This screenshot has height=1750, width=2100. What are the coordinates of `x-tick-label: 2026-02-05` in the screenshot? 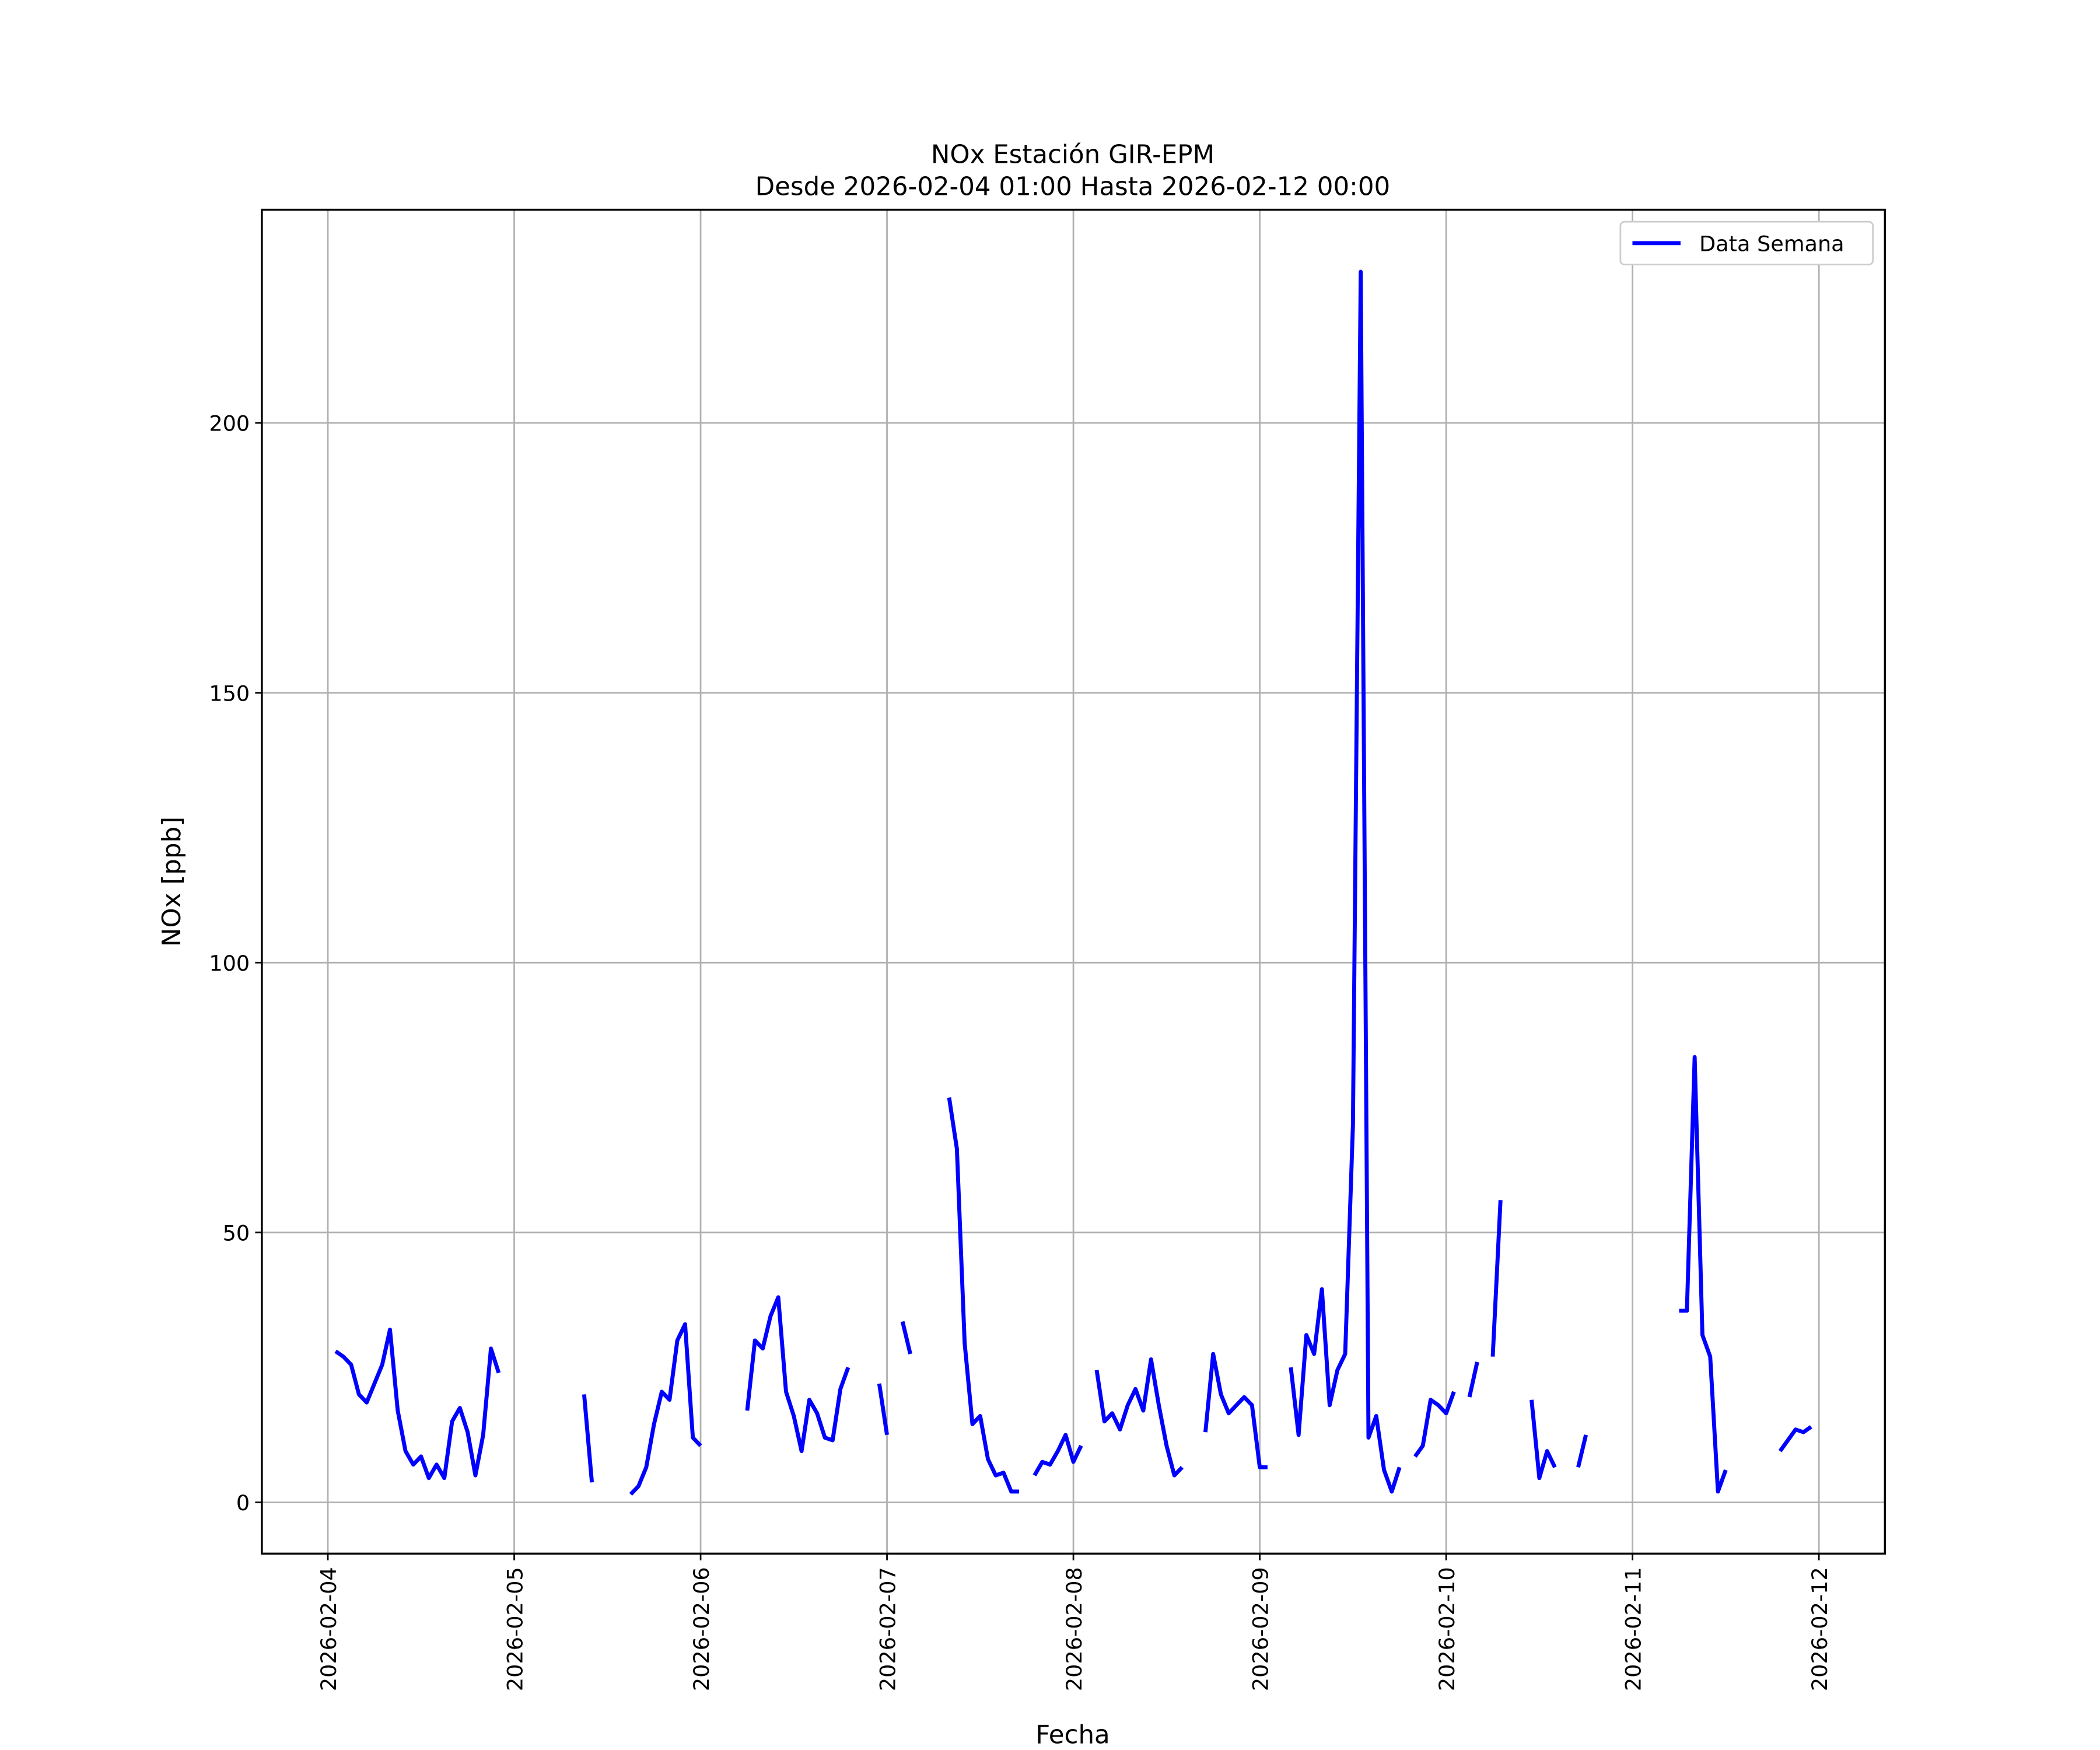 It's located at (514, 1629).